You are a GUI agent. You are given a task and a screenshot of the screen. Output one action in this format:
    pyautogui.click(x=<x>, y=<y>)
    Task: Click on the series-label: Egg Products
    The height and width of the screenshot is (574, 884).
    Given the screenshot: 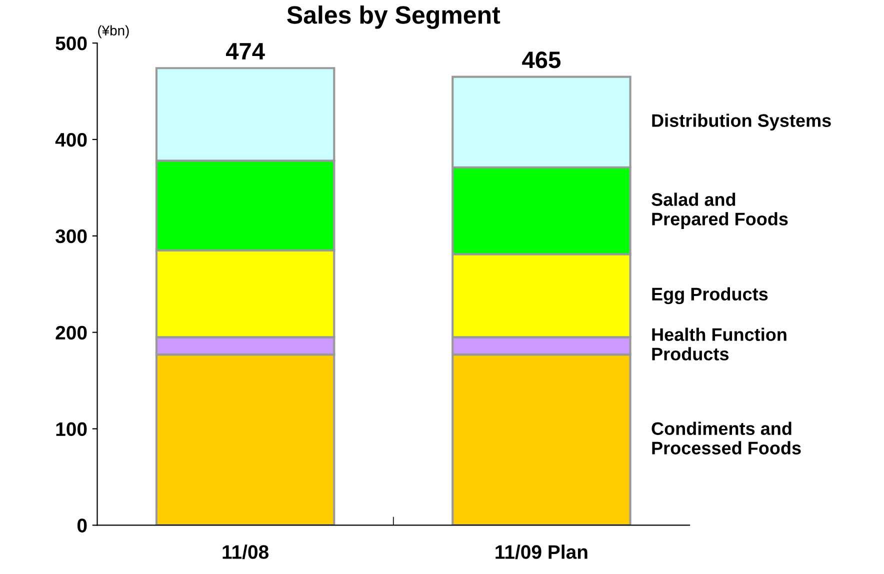 What is the action you would take?
    pyautogui.click(x=710, y=295)
    